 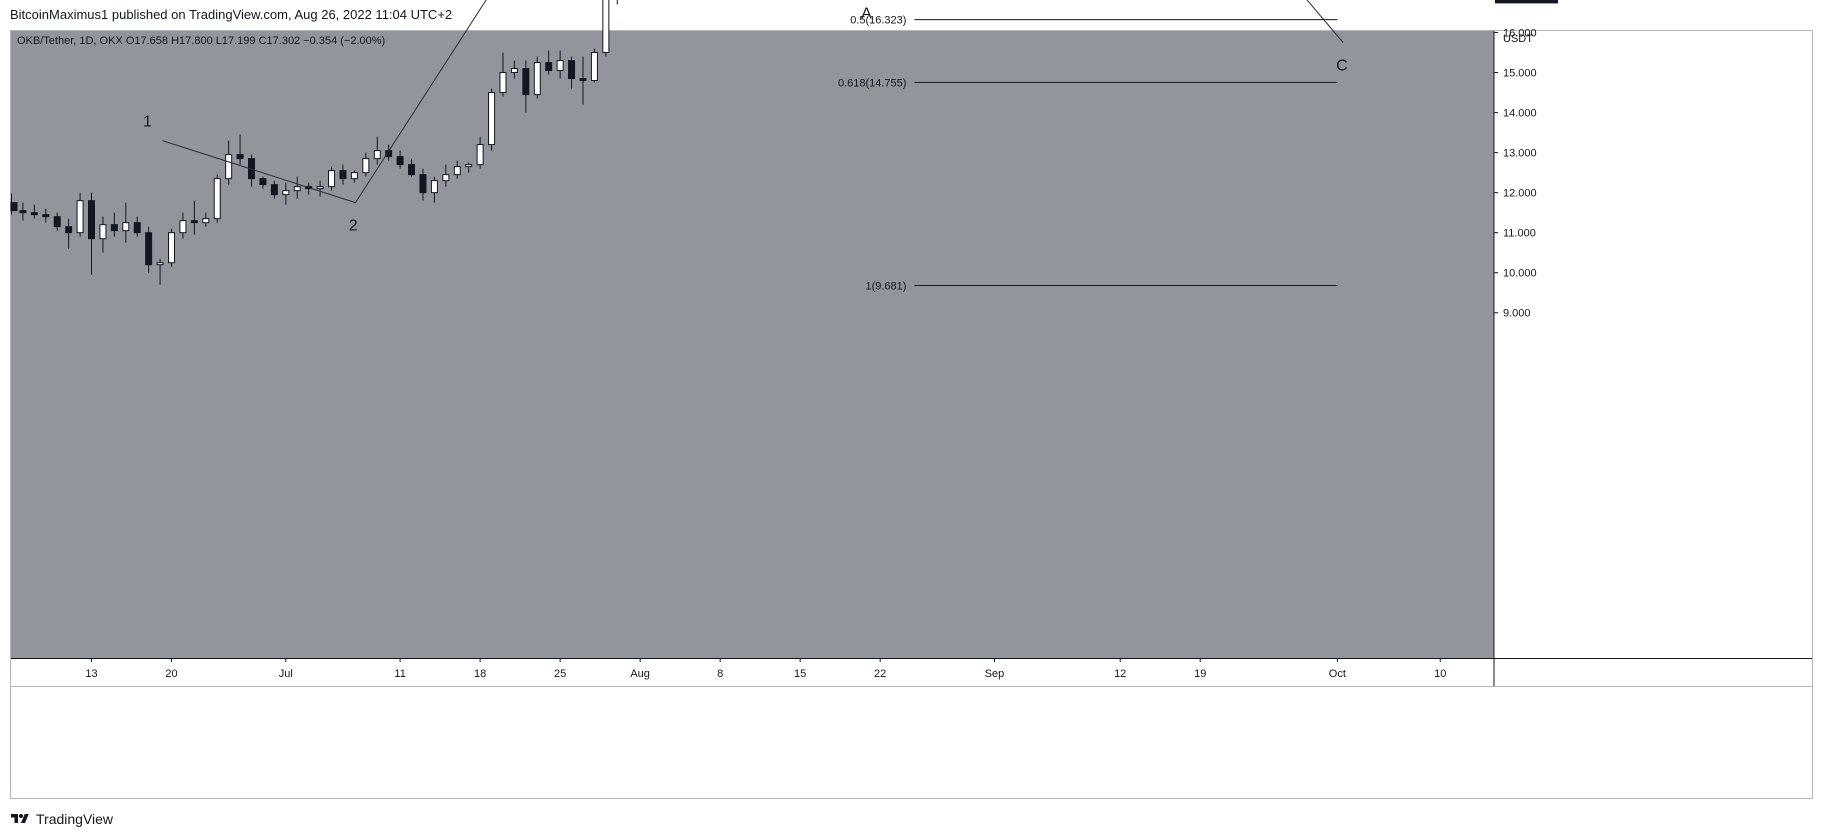 What do you see at coordinates (1653, 358) in the screenshot?
I see `price-axis` at bounding box center [1653, 358].